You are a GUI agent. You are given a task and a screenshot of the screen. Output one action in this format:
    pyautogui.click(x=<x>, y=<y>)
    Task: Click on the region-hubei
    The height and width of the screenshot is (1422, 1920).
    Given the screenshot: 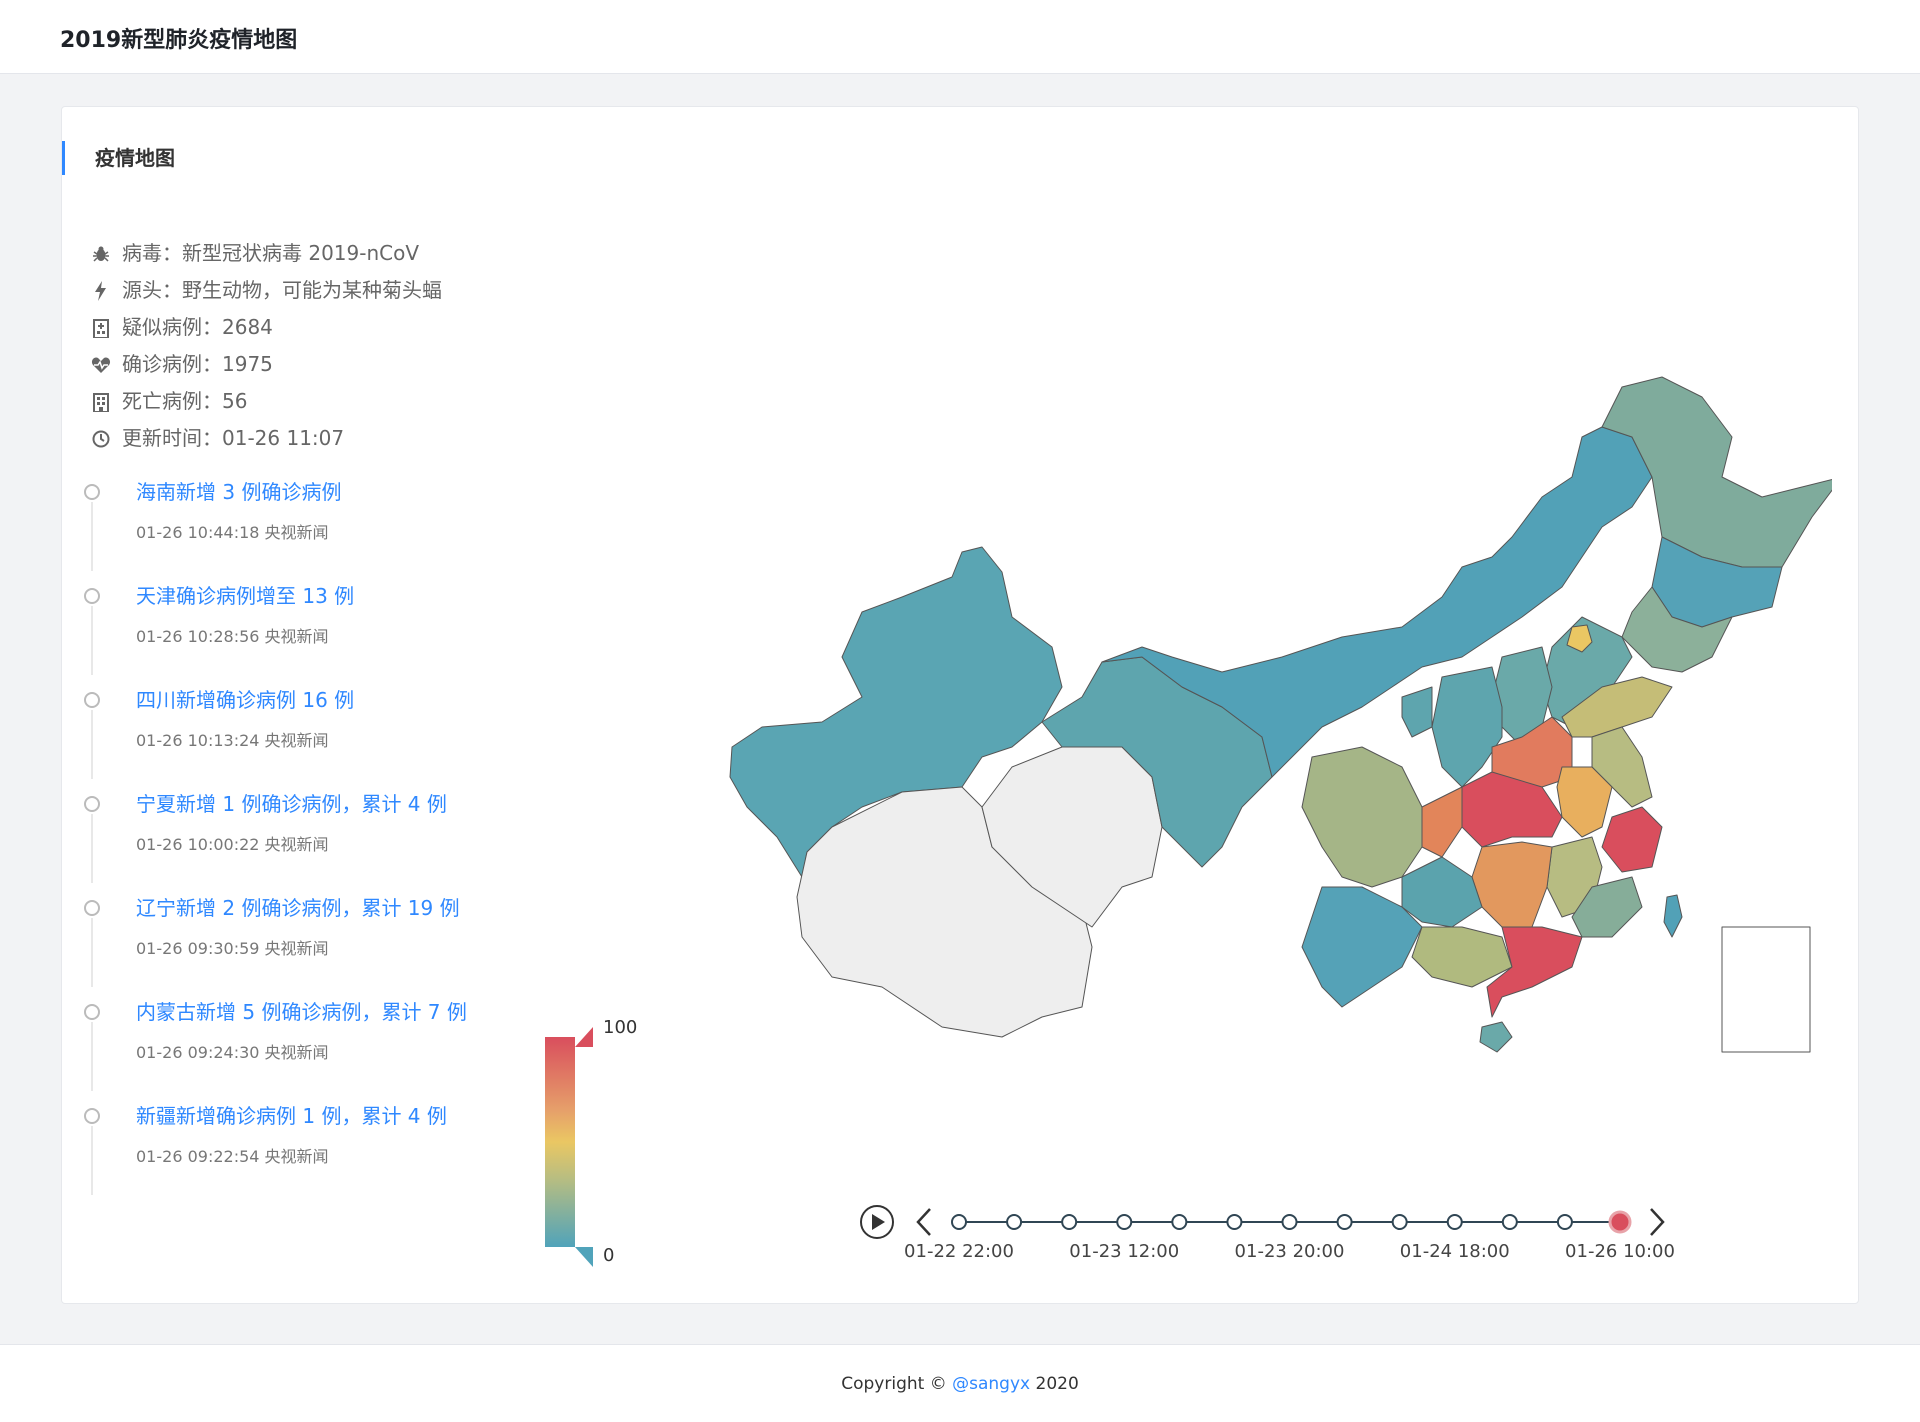 What is the action you would take?
    pyautogui.click(x=1512, y=809)
    